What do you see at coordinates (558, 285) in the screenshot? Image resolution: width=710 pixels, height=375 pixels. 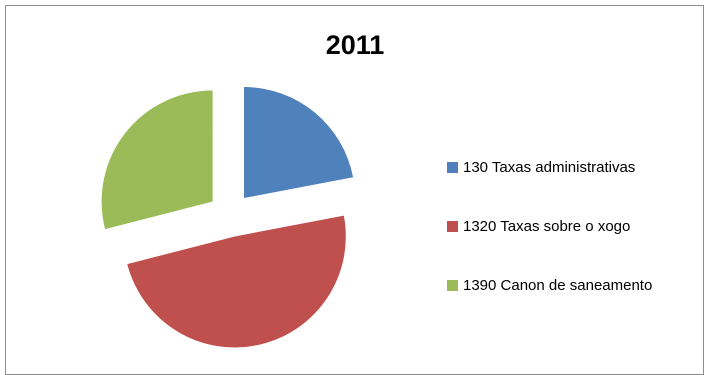 I see `legend-label: 1390 Canon de saneamento` at bounding box center [558, 285].